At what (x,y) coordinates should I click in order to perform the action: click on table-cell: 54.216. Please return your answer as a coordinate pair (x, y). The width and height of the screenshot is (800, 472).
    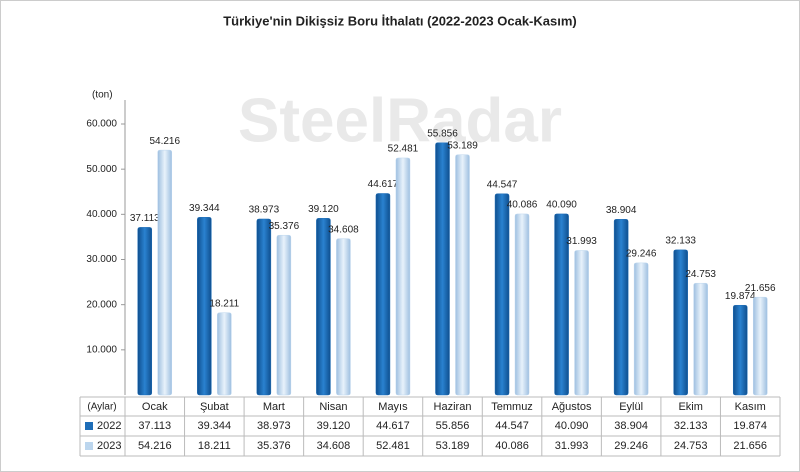
    Looking at the image, I should click on (155, 446).